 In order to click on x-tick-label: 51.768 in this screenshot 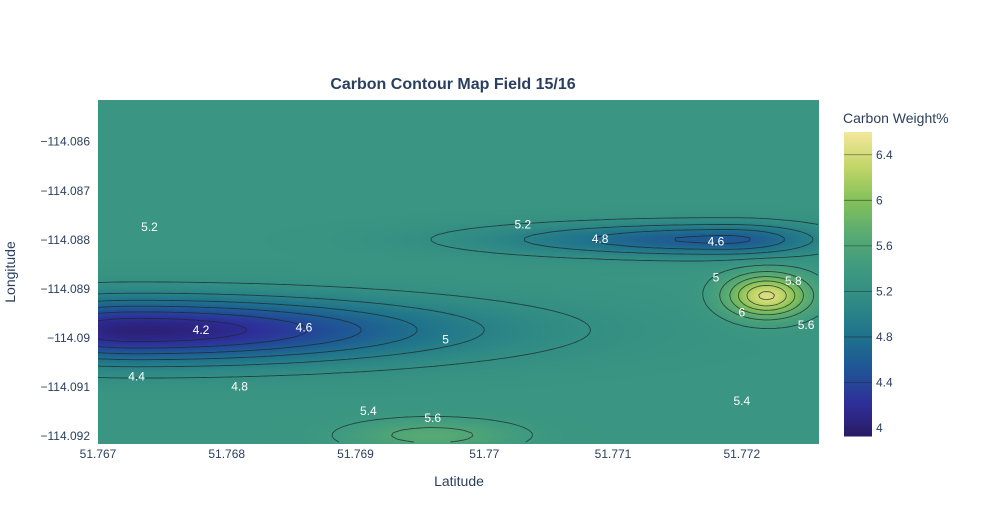, I will do `click(226, 454)`.